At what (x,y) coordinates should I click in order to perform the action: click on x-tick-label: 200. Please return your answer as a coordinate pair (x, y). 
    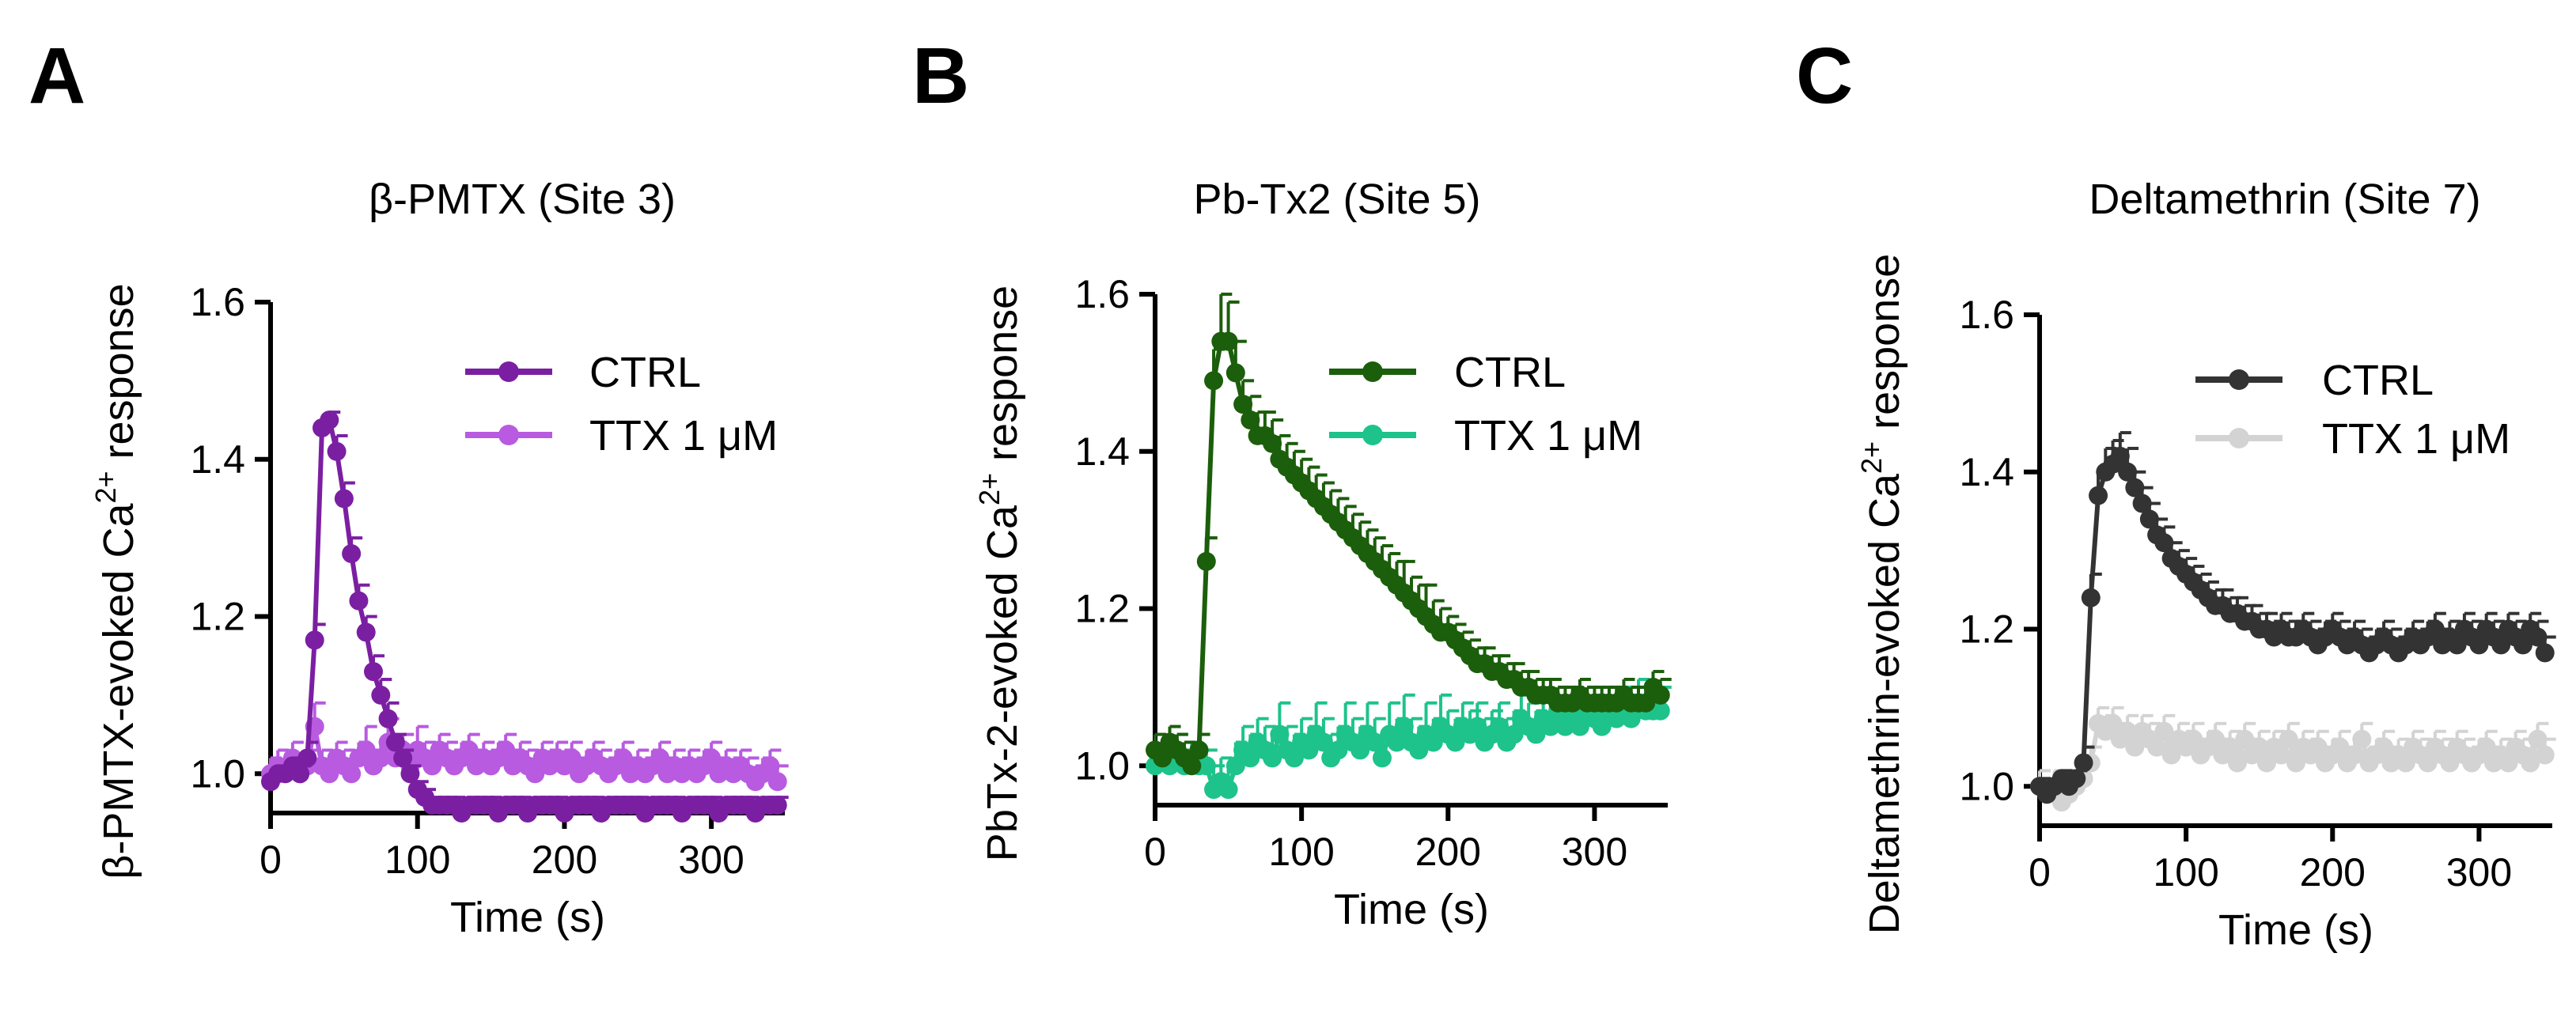
    Looking at the image, I should click on (564, 860).